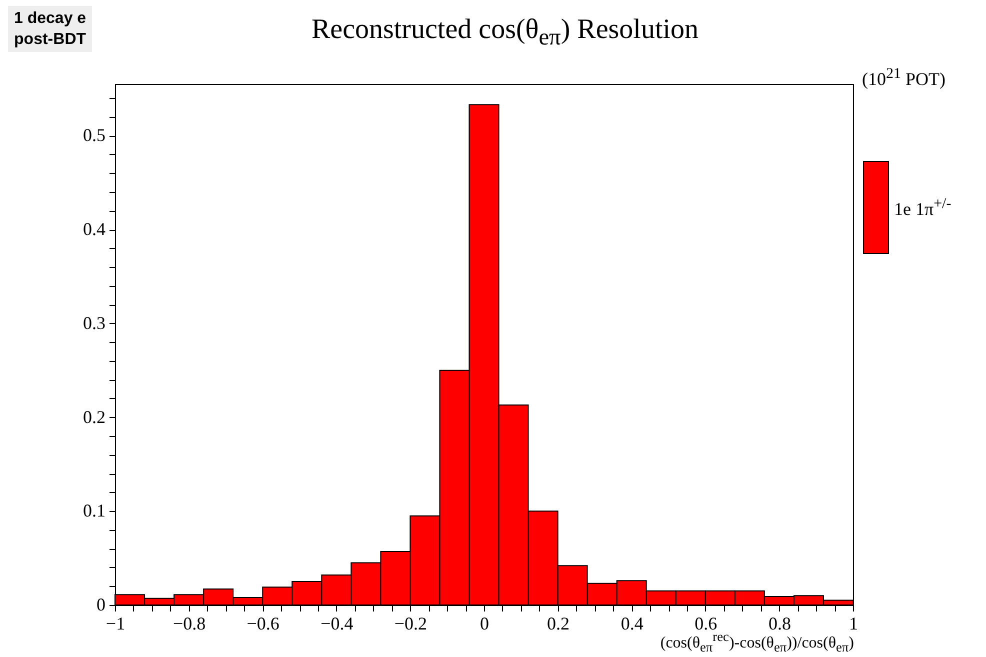  What do you see at coordinates (505, 32) in the screenshot?
I see `chart-title: Reconstructed cos(θ$_{eπ}$) Resolution` at bounding box center [505, 32].